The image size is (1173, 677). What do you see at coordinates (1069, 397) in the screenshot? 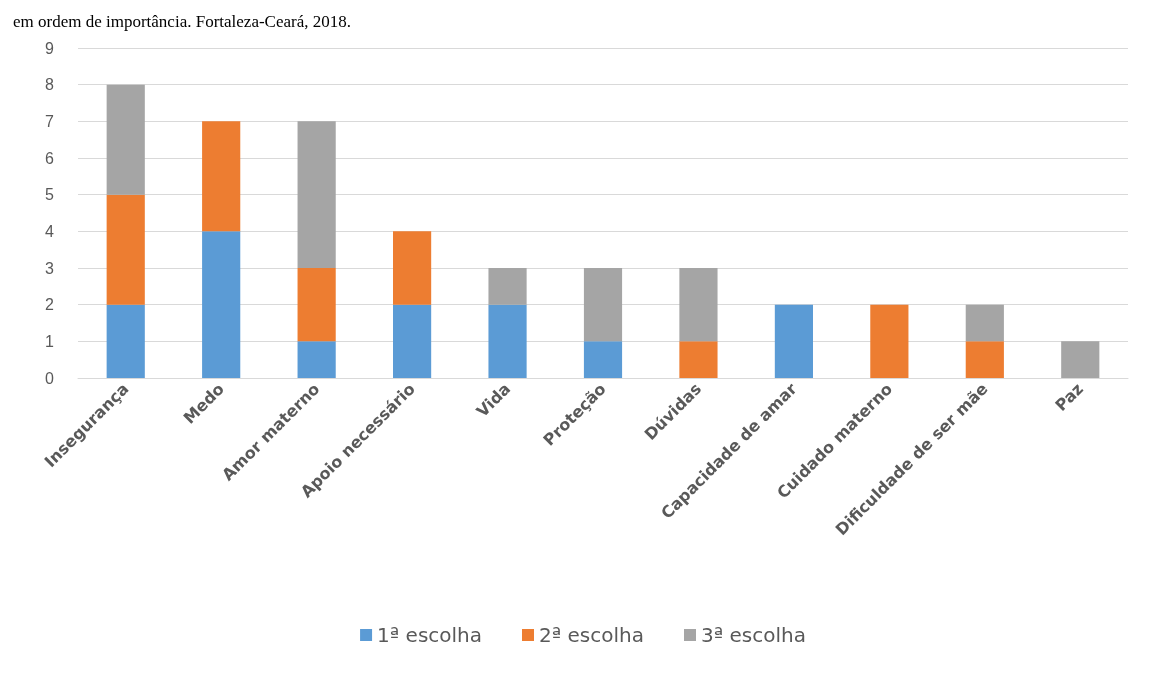
I see `x-tick-label: Paz` at bounding box center [1069, 397].